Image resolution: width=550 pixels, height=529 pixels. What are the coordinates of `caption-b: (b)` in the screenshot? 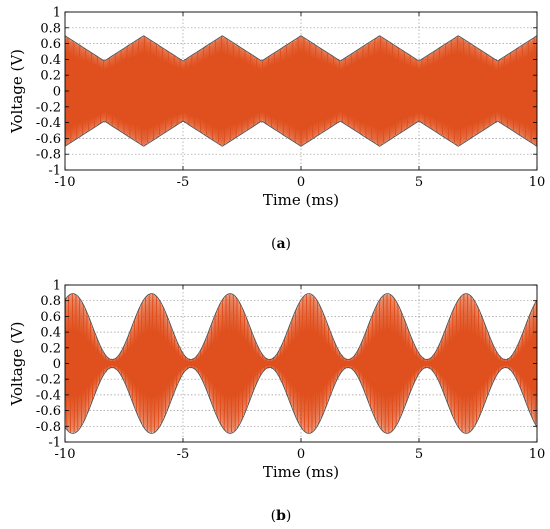 It's located at (281, 516).